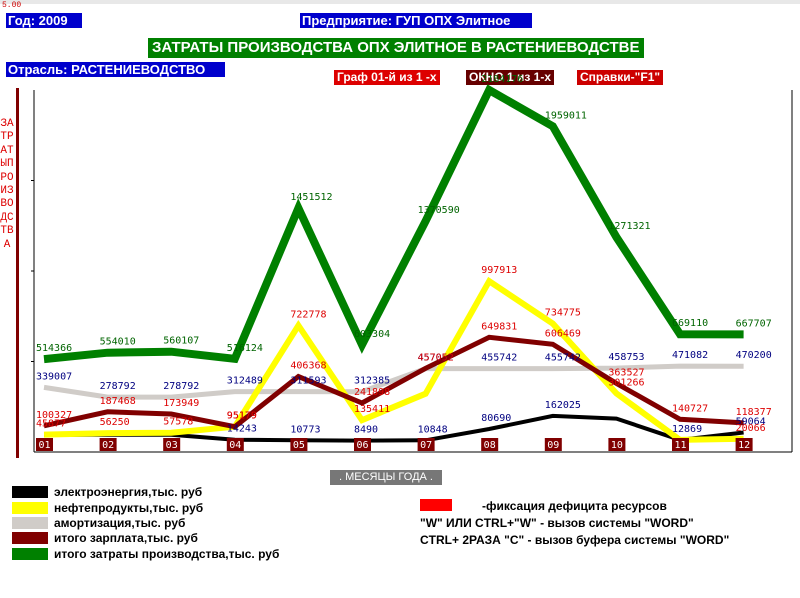 The height and width of the screenshot is (598, 800). Describe the element at coordinates (245, 381) in the screenshot. I see `data-label-amortization-04: 312489` at that location.